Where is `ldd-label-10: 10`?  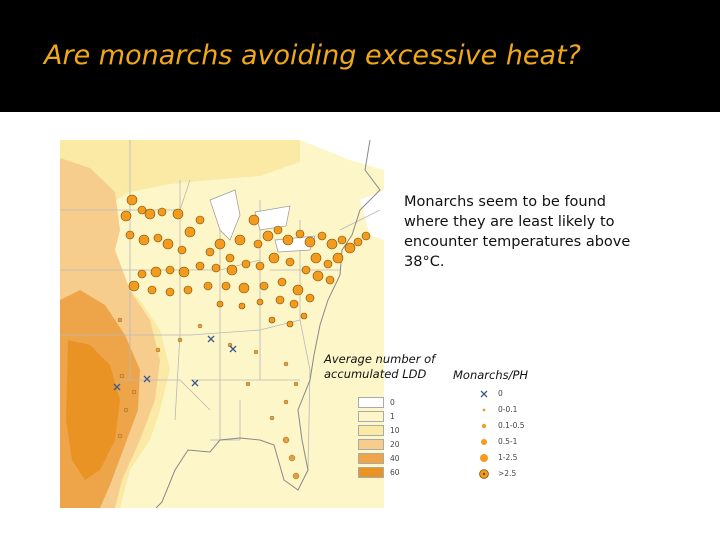 ldd-label-10: 10 is located at coordinates (395, 430).